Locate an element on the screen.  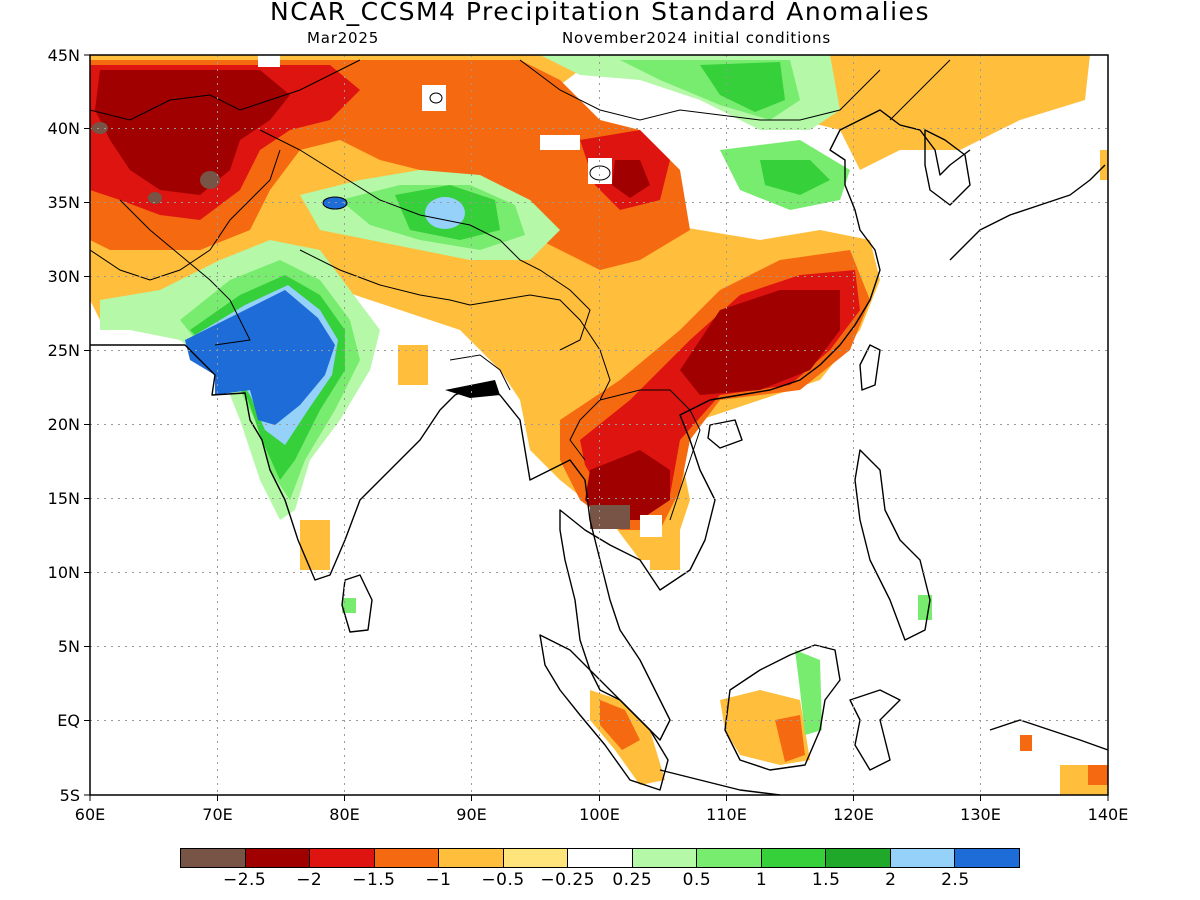
colorbar-label: −2.5 is located at coordinates (244, 880).